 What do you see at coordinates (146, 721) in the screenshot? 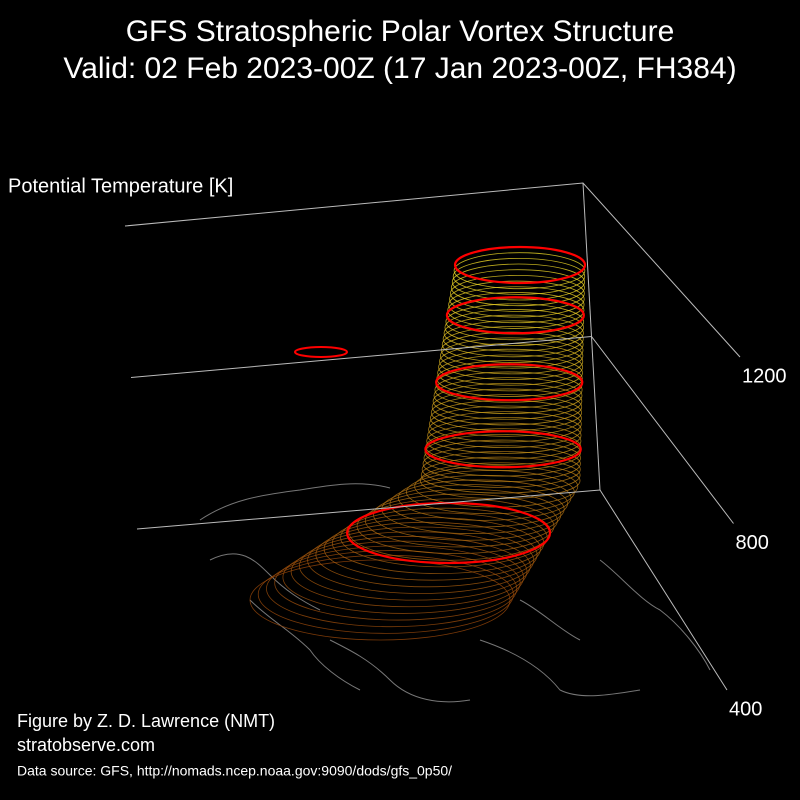
I see `credit: Figure by Z. D. Lawrence (NMT)` at bounding box center [146, 721].